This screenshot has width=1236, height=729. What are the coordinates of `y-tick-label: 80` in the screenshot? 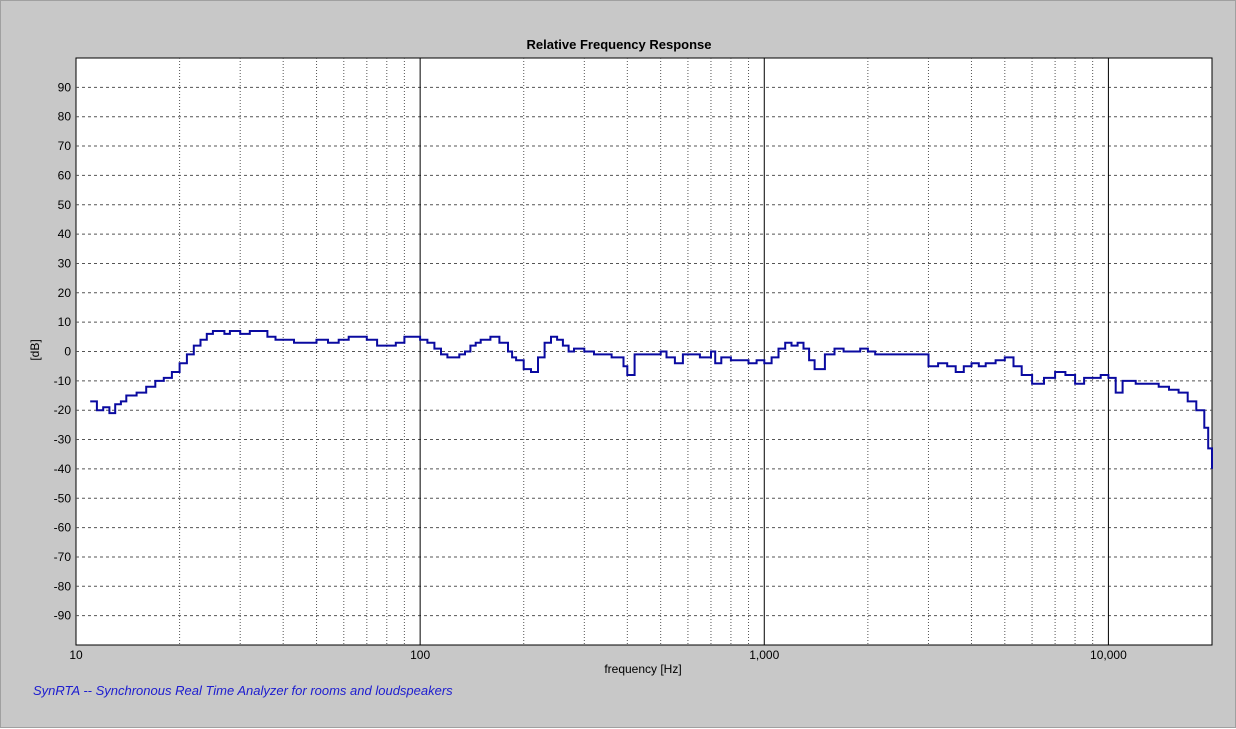 It's located at (65, 117).